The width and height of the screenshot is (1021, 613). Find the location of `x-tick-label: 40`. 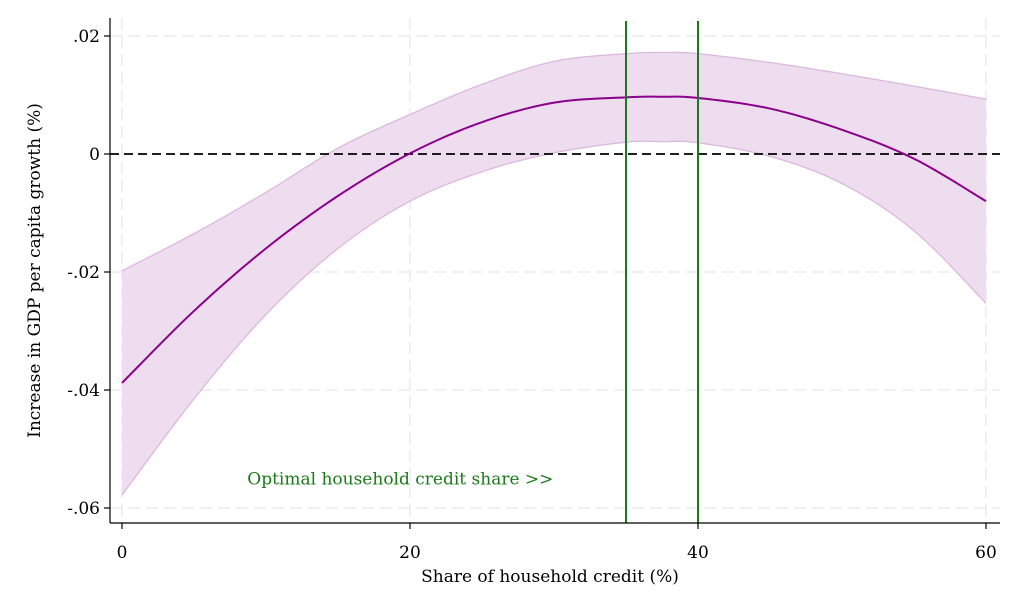

x-tick-label: 40 is located at coordinates (698, 553).